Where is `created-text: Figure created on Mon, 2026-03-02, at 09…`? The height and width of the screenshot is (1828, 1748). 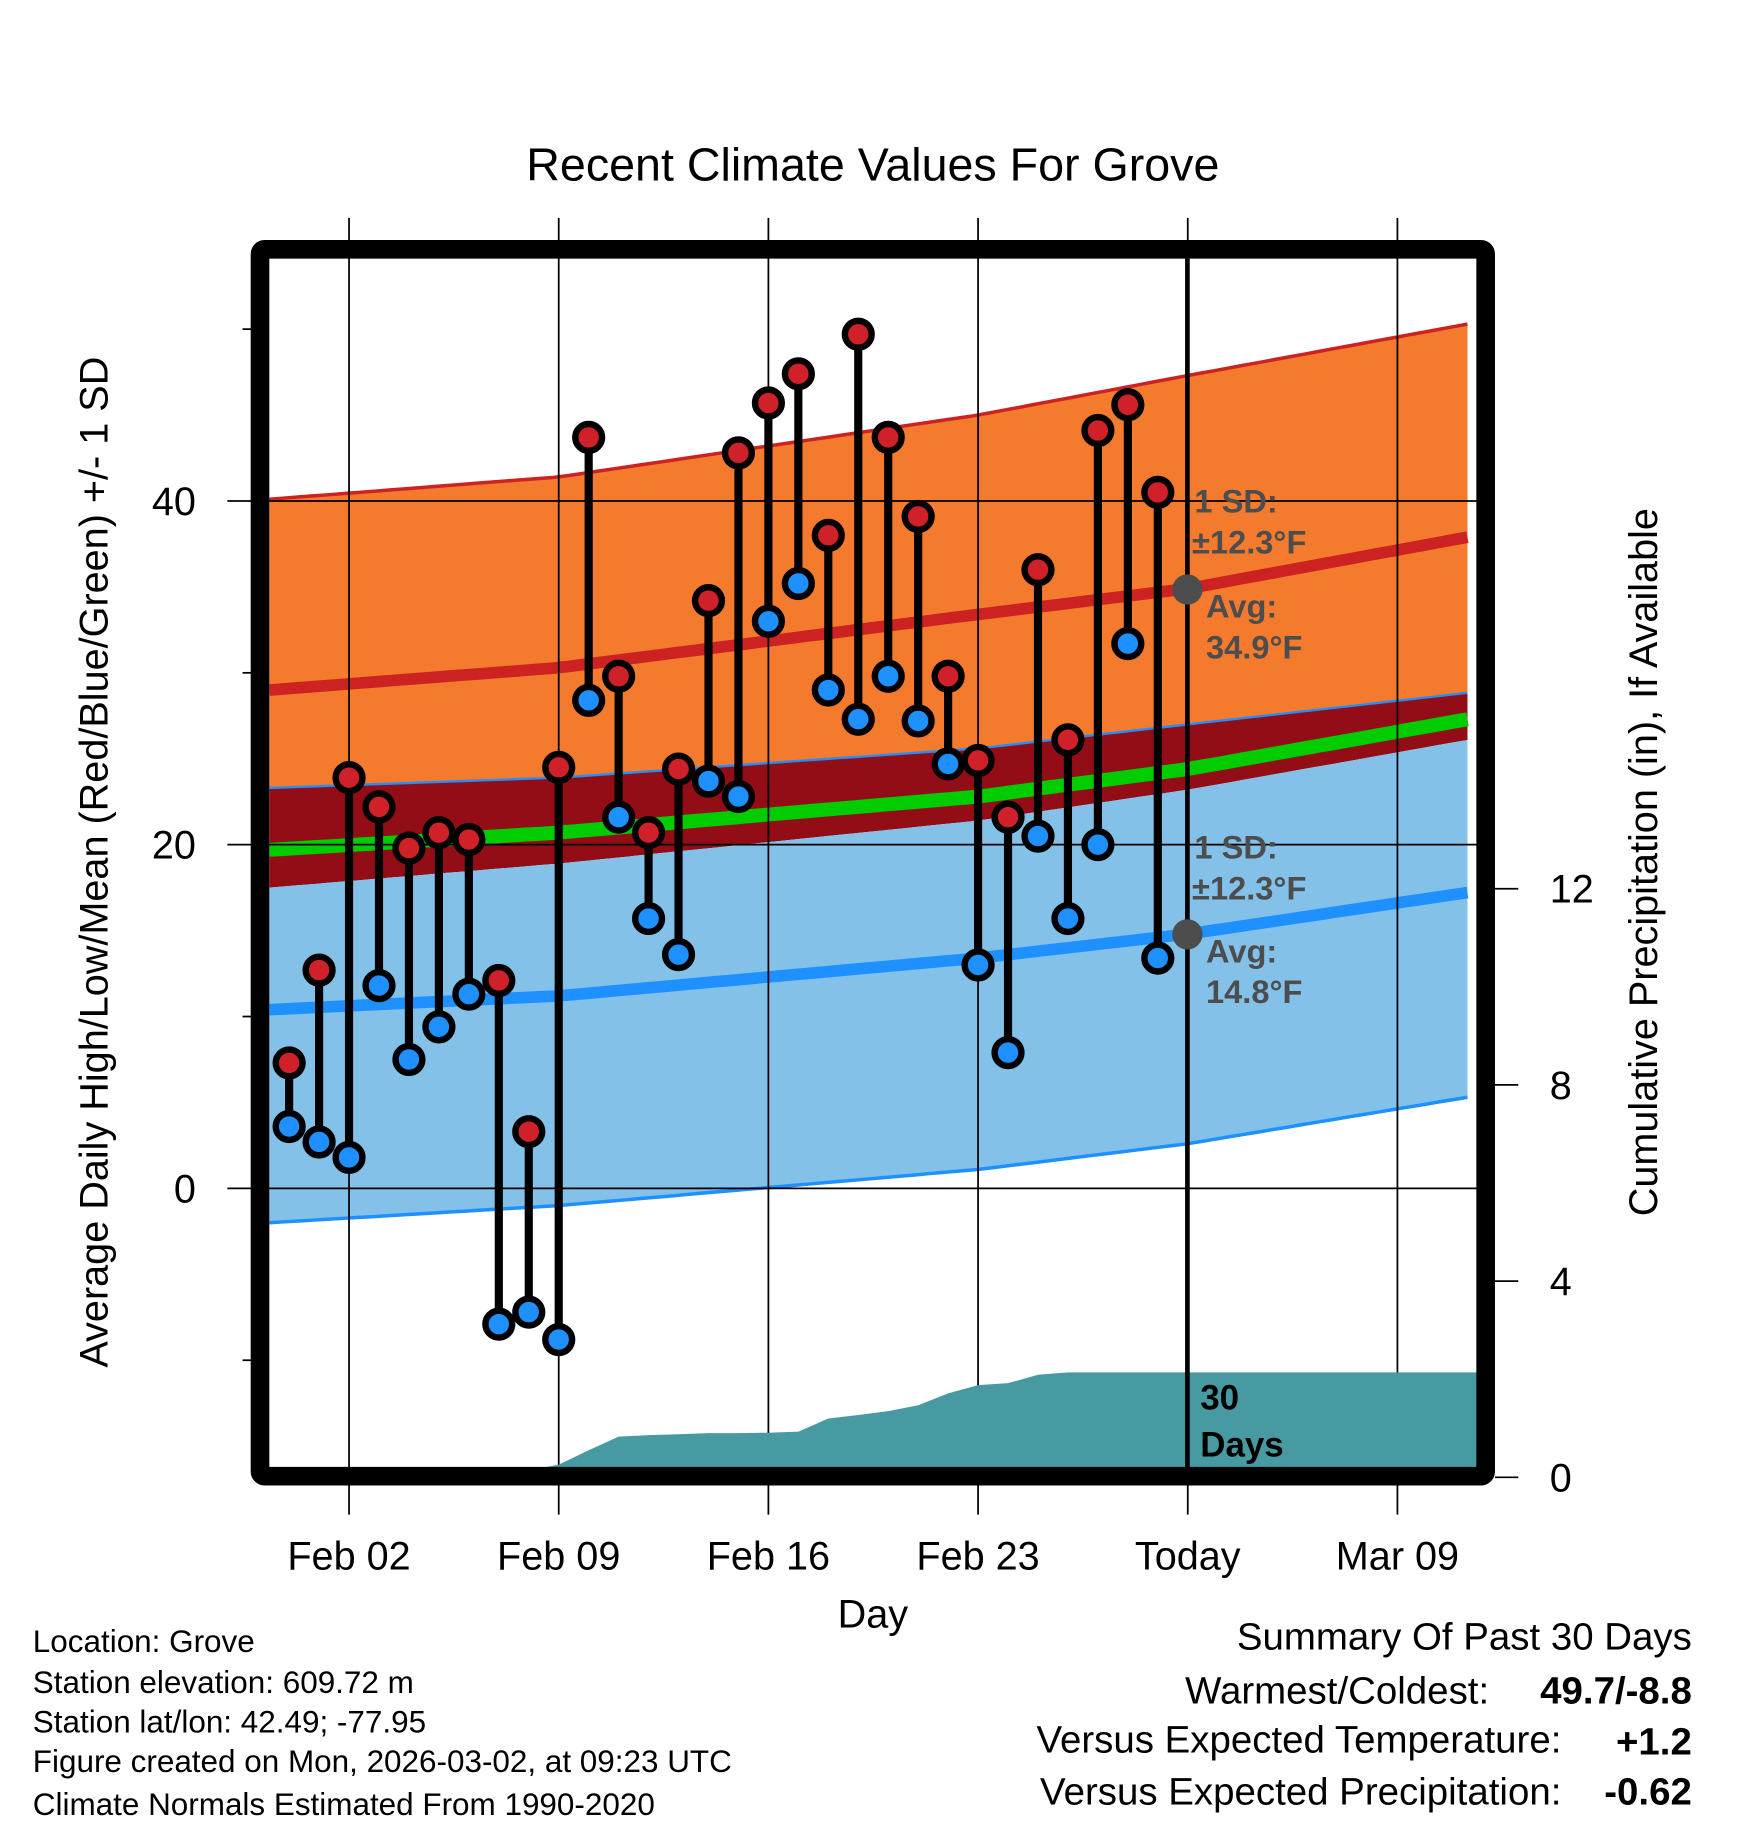
created-text: Figure created on Mon, 2026-03-02, at 09… is located at coordinates (382, 1761).